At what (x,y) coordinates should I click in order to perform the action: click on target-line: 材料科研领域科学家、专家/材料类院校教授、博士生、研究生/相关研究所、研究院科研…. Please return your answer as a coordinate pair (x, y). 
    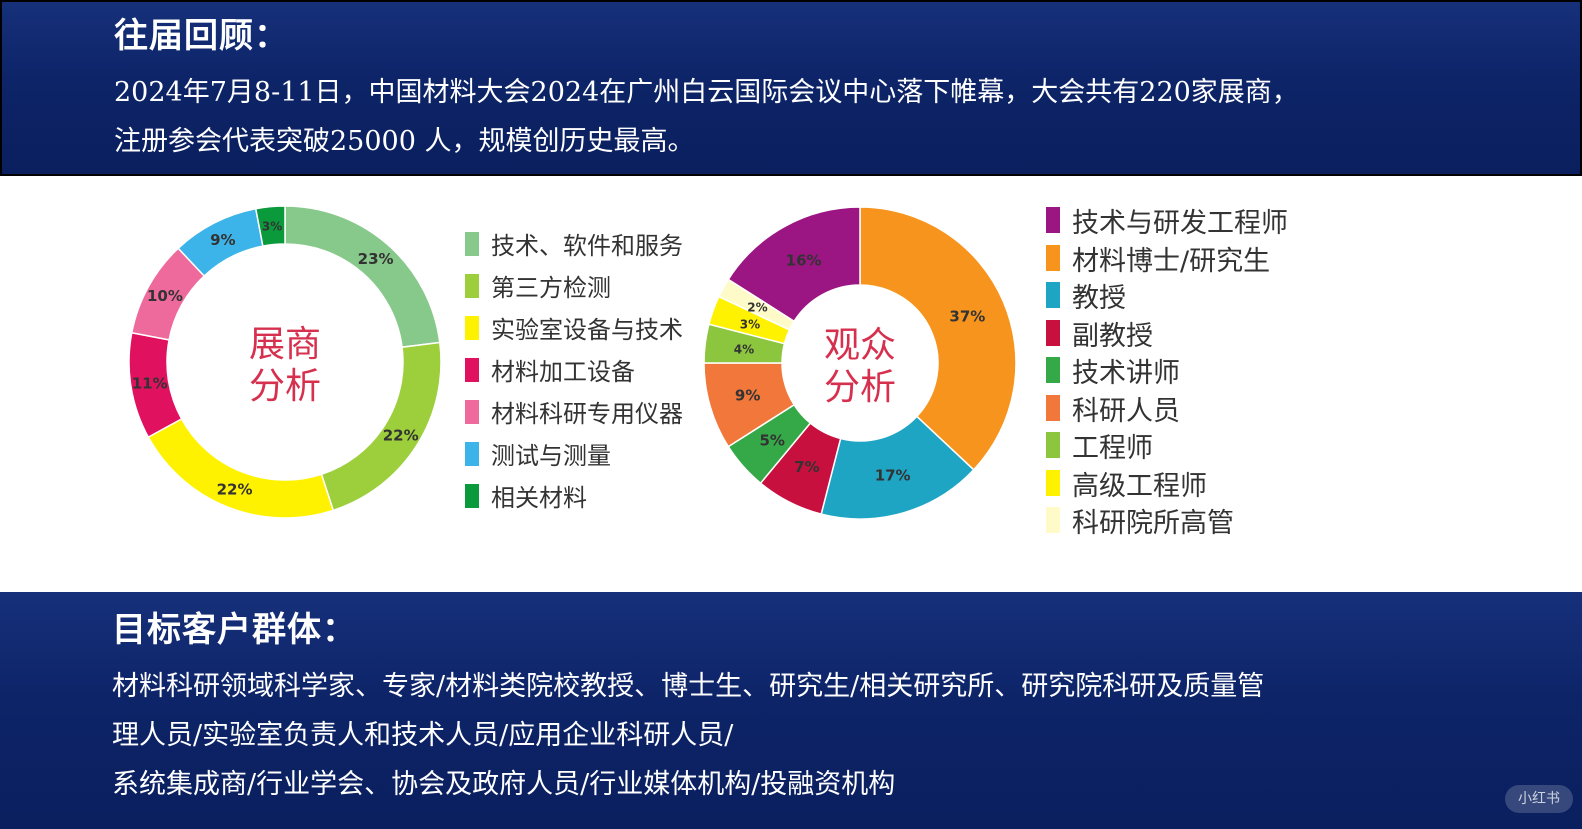
    Looking at the image, I should click on (688, 686).